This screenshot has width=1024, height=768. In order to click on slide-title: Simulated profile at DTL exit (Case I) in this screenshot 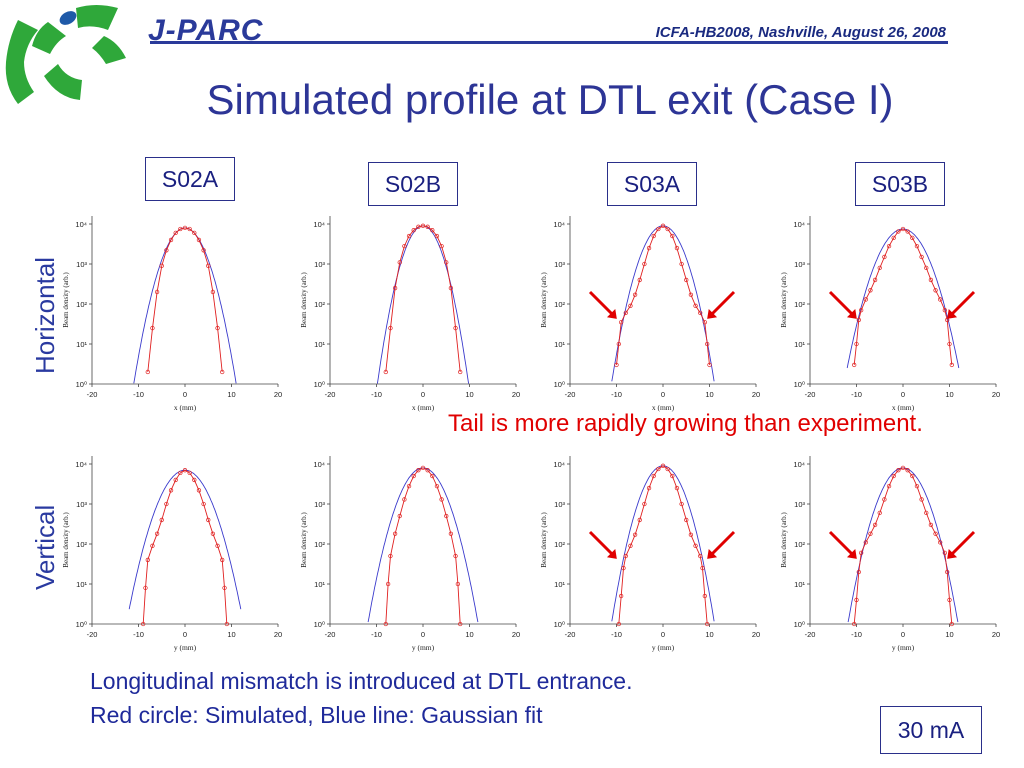, I will do `click(550, 99)`.